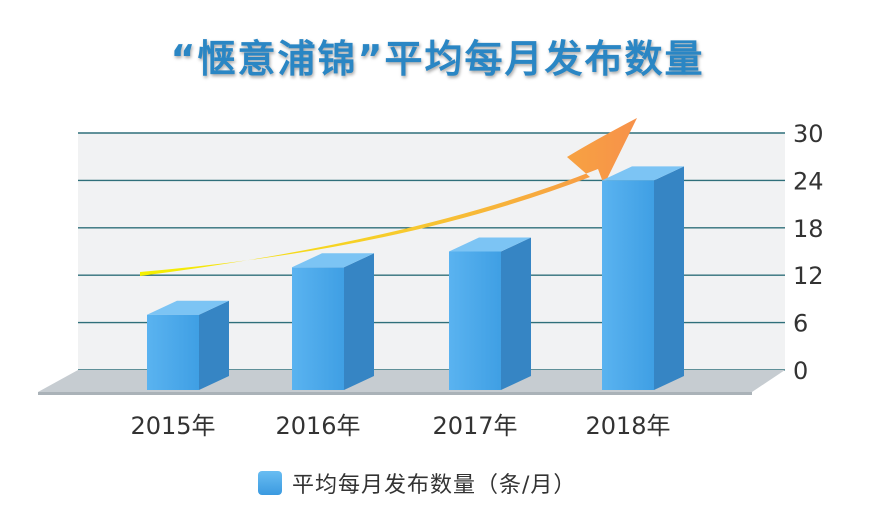 The image size is (875, 523). What do you see at coordinates (808, 276) in the screenshot?
I see `y-tick-label: 12` at bounding box center [808, 276].